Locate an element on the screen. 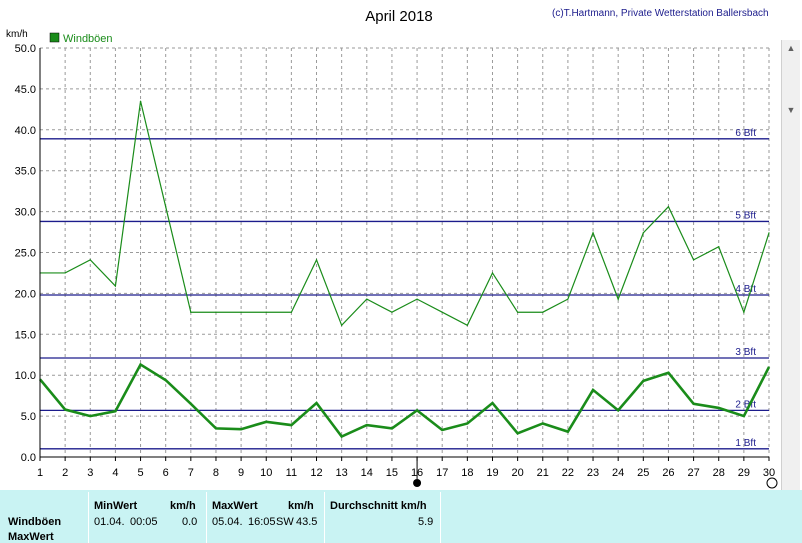 The height and width of the screenshot is (543, 802). x-tick-label: 9 is located at coordinates (241, 473).